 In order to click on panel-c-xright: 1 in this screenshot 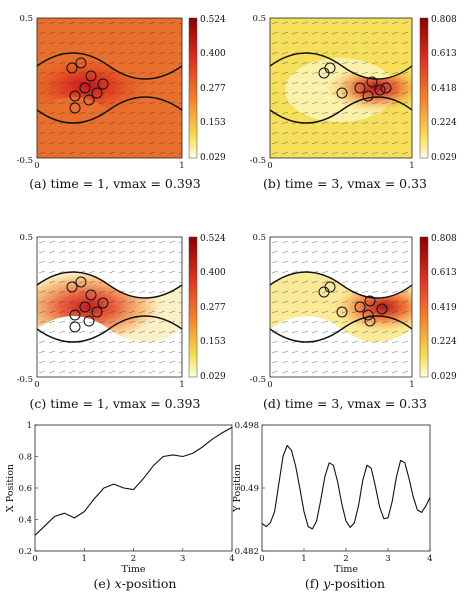, I will do `click(181, 385)`.